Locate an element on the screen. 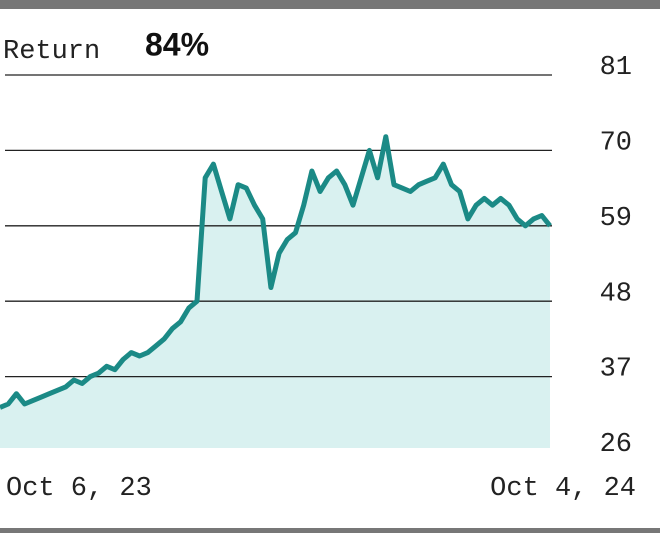 This screenshot has height=533, width=660. top-bar is located at coordinates (330, 4).